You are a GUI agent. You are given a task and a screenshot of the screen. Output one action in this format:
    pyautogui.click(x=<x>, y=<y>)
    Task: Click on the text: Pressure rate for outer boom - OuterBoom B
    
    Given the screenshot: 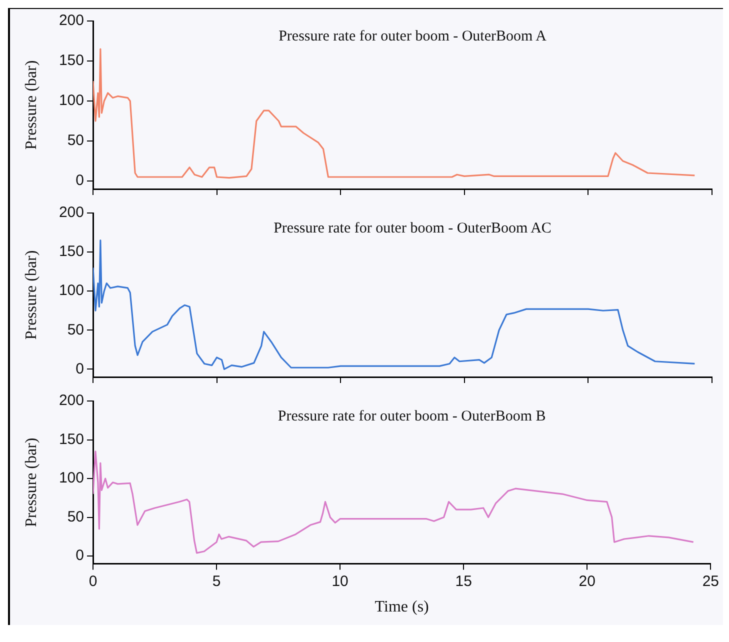 What is the action you would take?
    pyautogui.click(x=412, y=416)
    